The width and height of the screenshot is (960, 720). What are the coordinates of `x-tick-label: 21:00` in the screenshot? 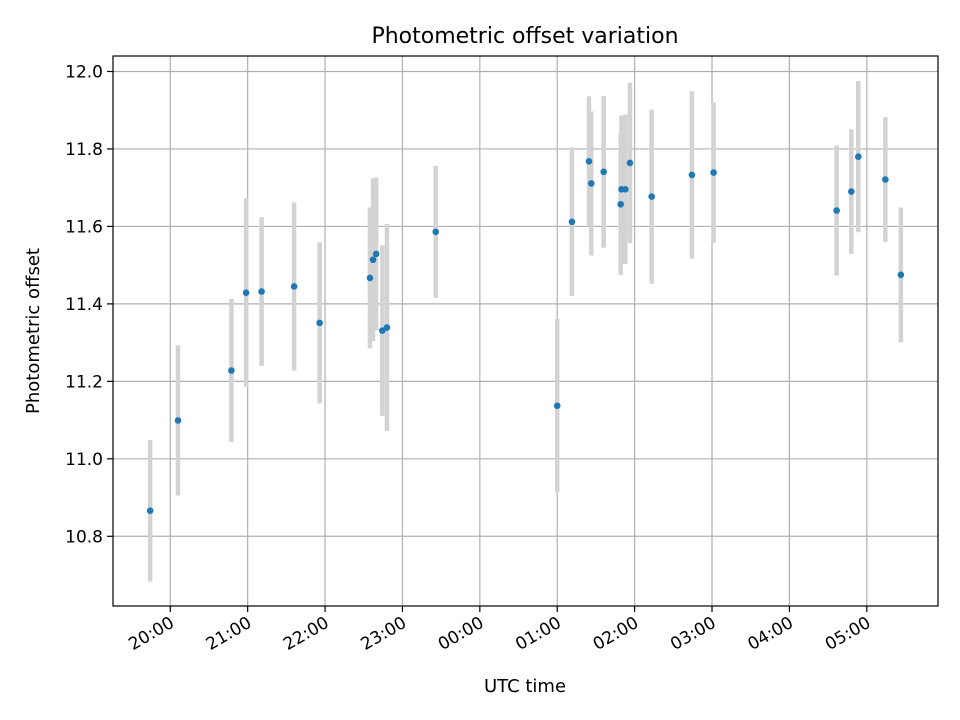 It's located at (229, 634).